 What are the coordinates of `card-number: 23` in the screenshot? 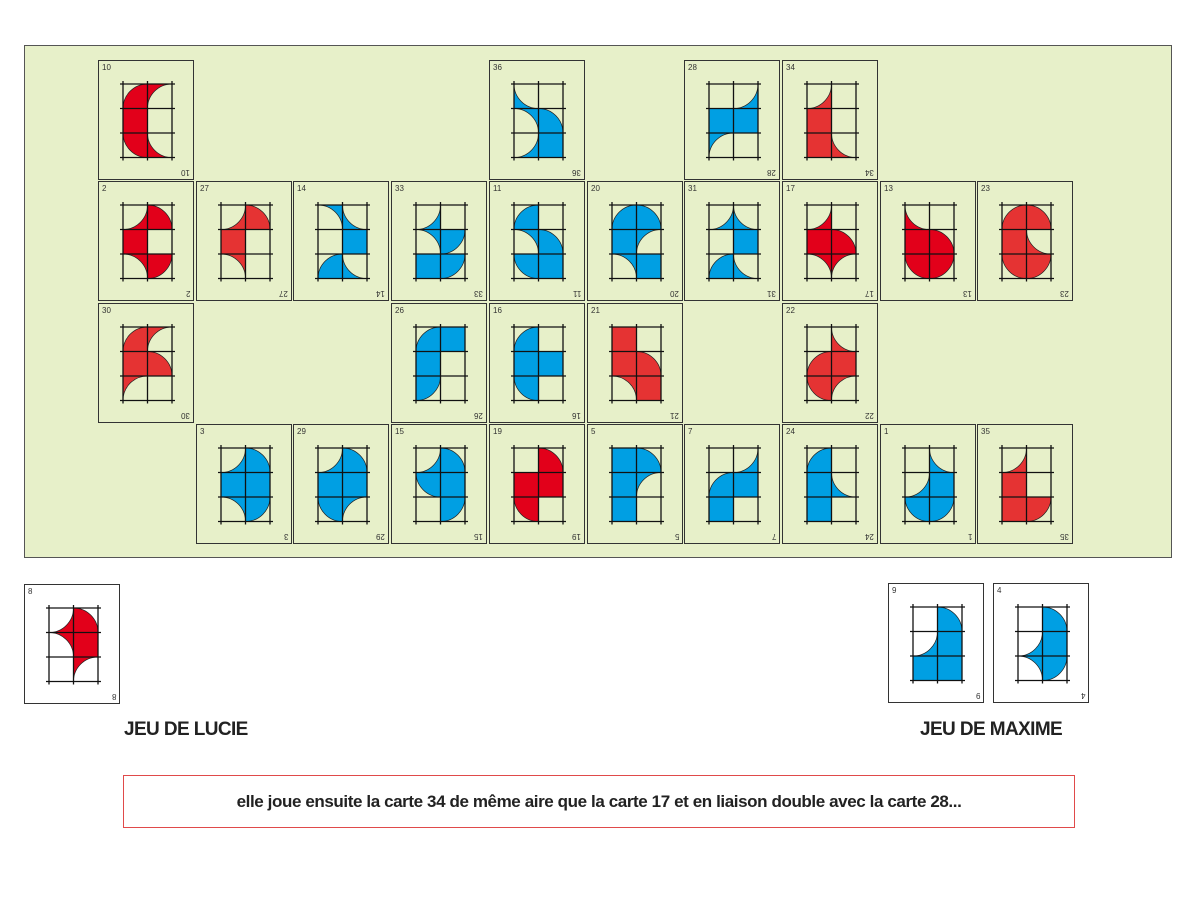 It's located at (1064, 293).